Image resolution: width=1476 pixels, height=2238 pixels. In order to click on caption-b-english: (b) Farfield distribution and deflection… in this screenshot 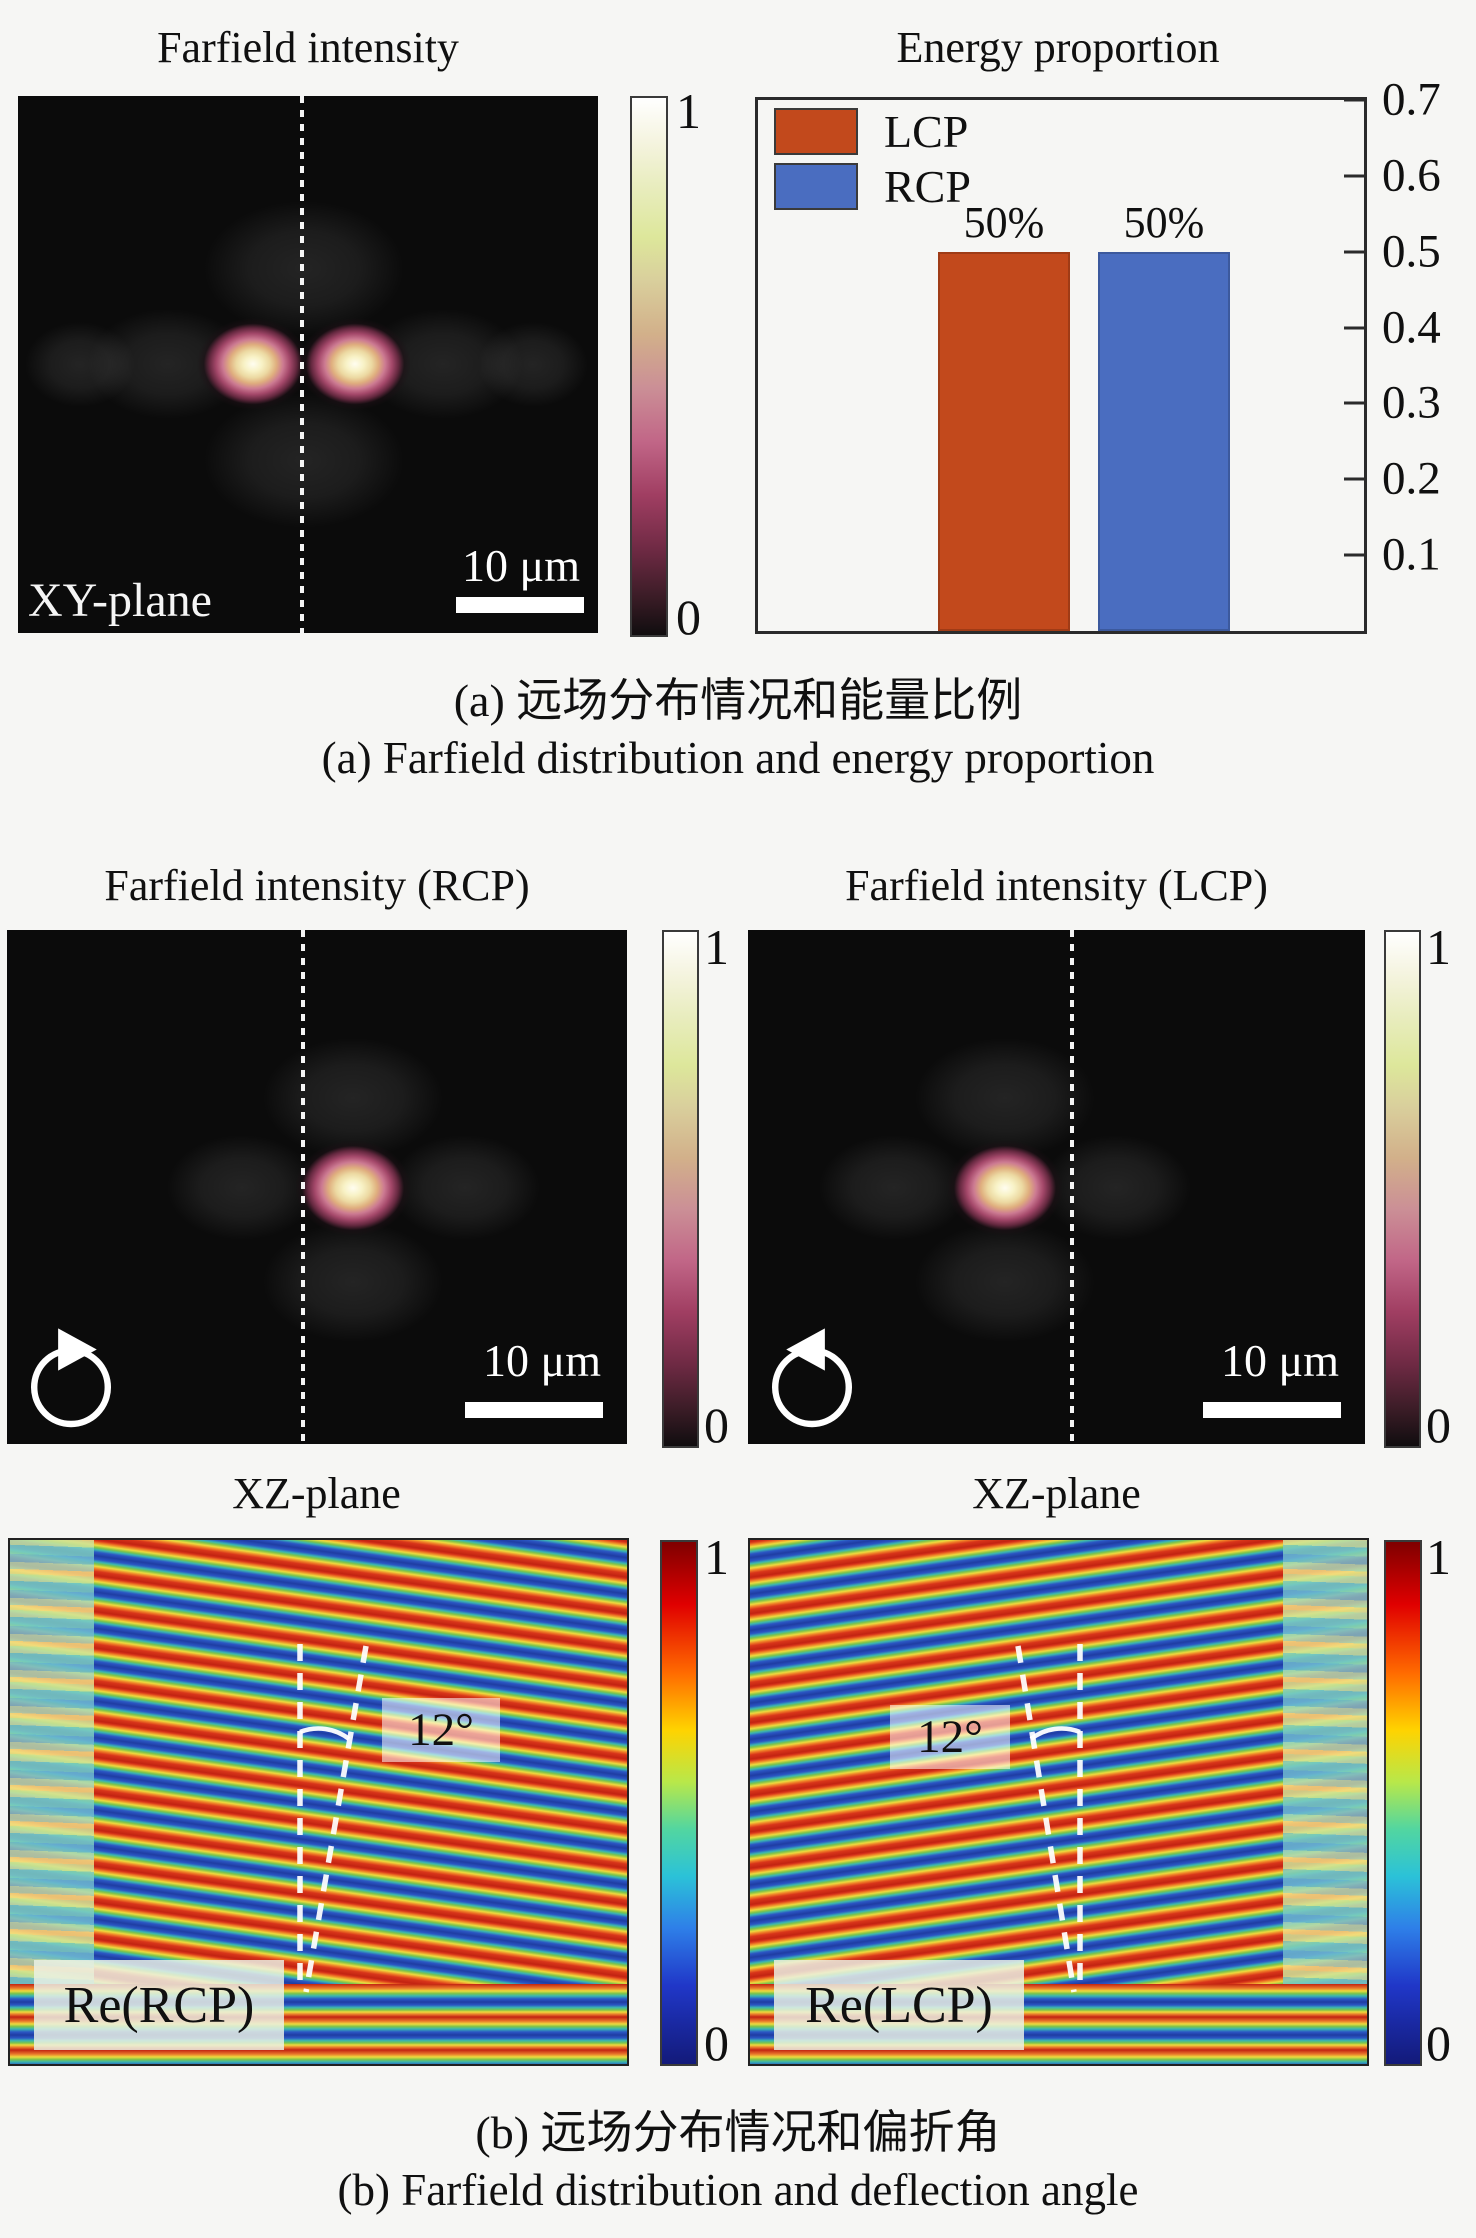, I will do `click(738, 2190)`.